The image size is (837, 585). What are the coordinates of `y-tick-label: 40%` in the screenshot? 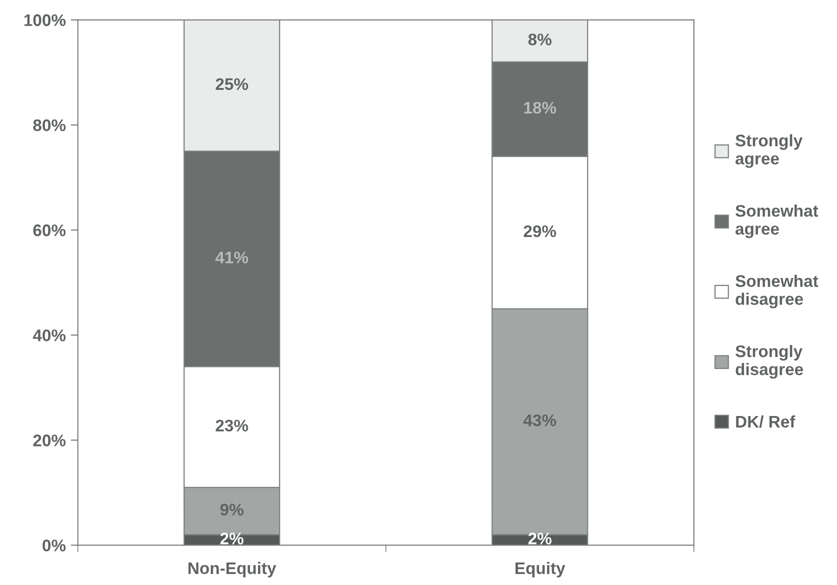 It's located at (49, 335).